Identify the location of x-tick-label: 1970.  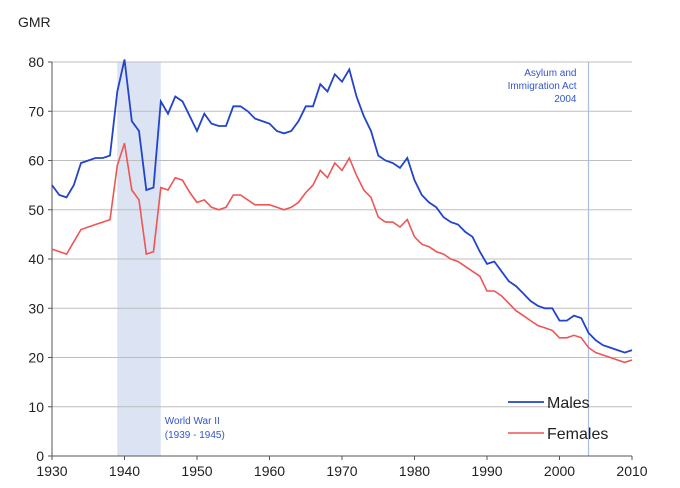
(341, 471).